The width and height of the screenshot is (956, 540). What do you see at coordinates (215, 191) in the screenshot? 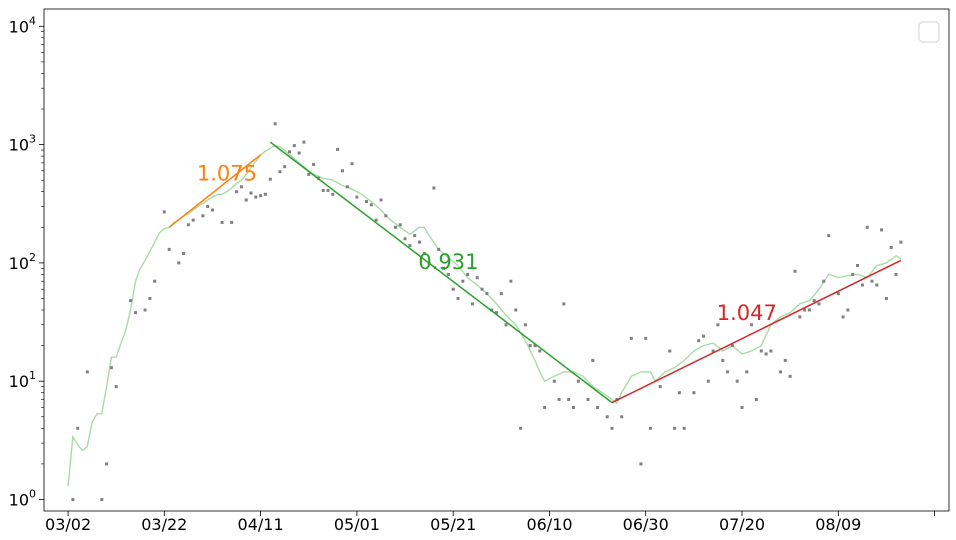
I see `fit-line` at bounding box center [215, 191].